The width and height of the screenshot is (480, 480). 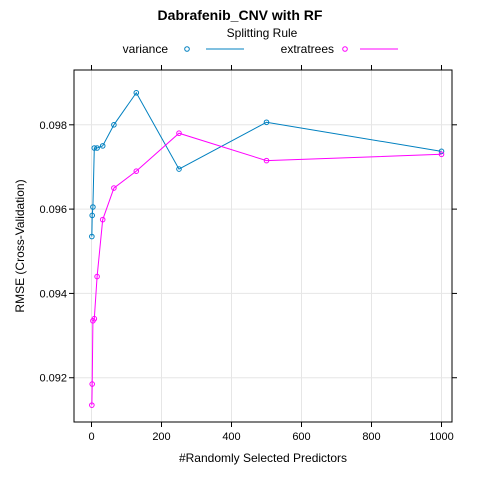 I want to click on y-axis-label: RMSE (Cross-Validation), so click(x=20, y=245).